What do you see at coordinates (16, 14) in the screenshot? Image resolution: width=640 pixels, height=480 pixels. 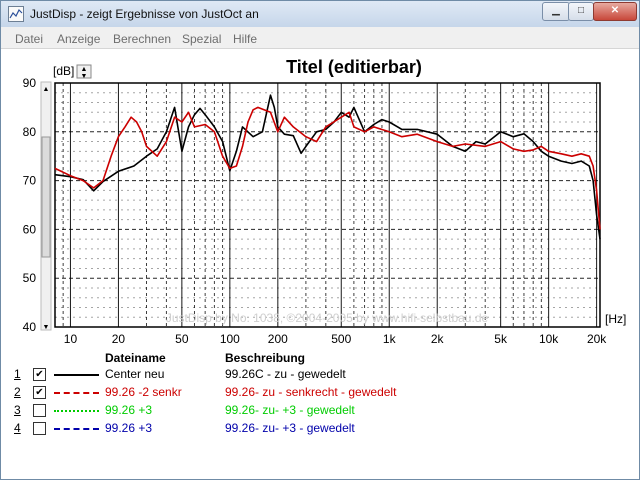 I see `app-chart-icon` at bounding box center [16, 14].